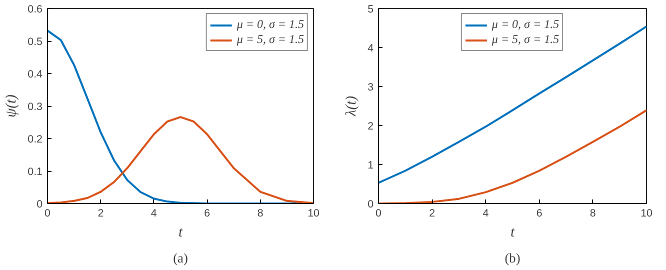  Describe the element at coordinates (371, 88) in the screenshot. I see `y-tick-label: 3` at that location.